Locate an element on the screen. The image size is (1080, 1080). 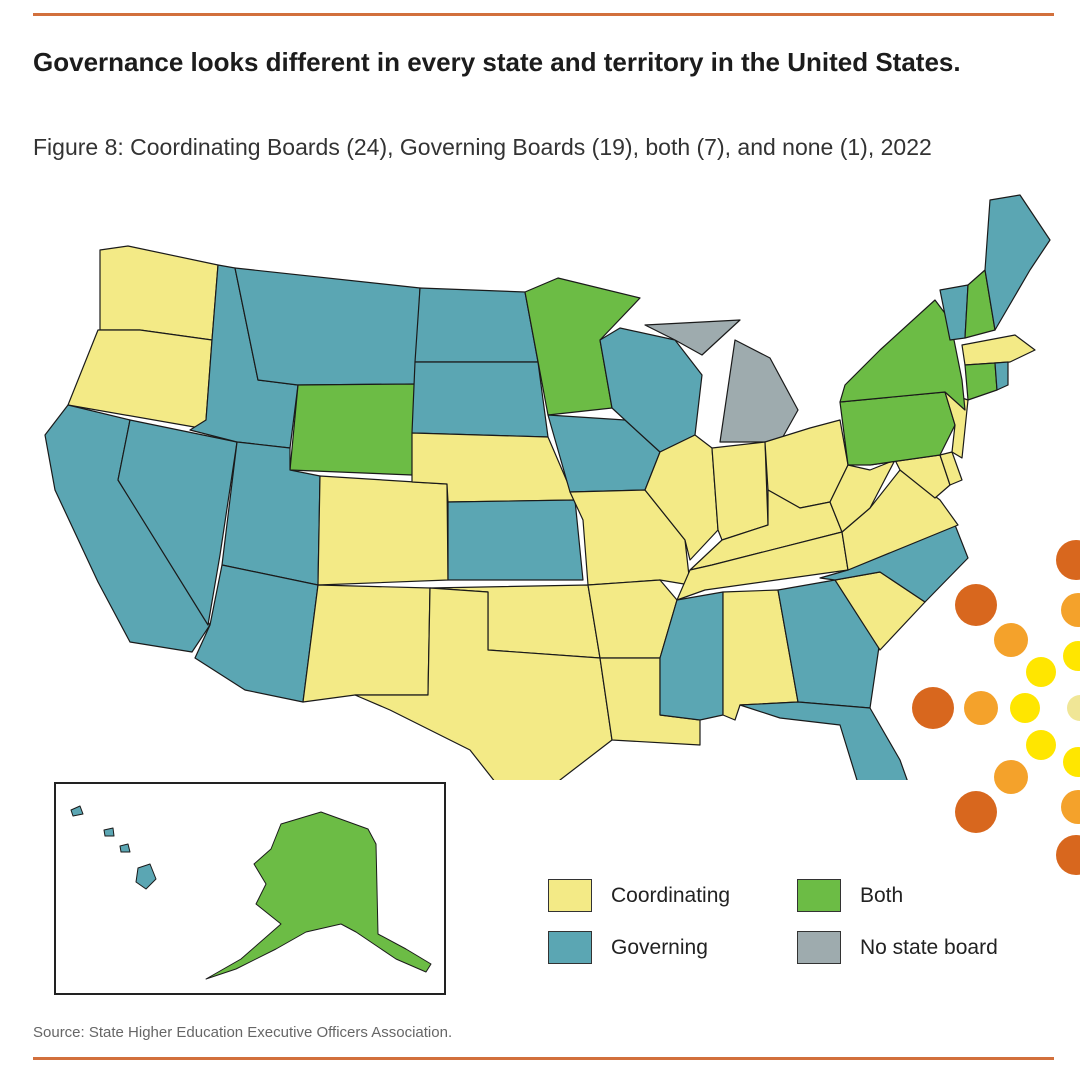
legend-item-governing: Governing is located at coordinates (628, 947).